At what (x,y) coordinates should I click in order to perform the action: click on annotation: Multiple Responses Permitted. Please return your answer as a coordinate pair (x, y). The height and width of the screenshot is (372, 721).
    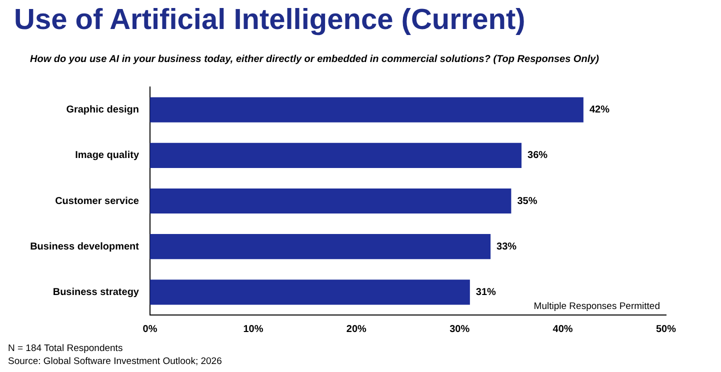
    Looking at the image, I should click on (597, 306).